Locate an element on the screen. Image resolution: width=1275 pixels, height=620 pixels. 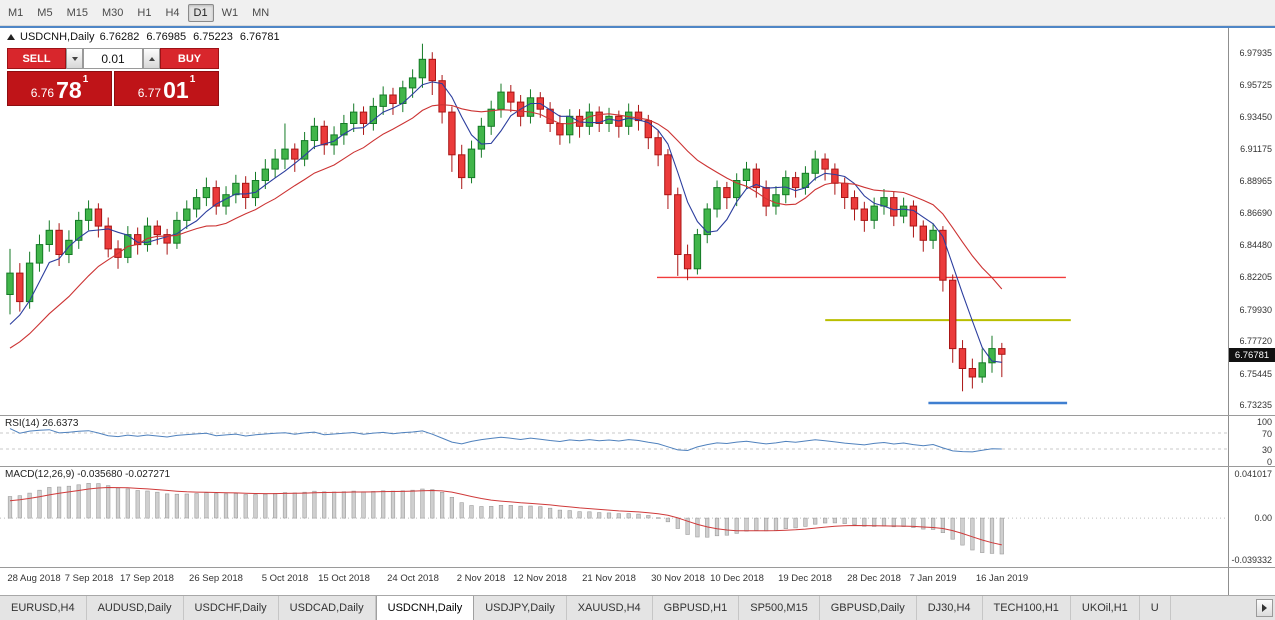
date-axis-label: 30 Nov 2018 is located at coordinates (678, 578).